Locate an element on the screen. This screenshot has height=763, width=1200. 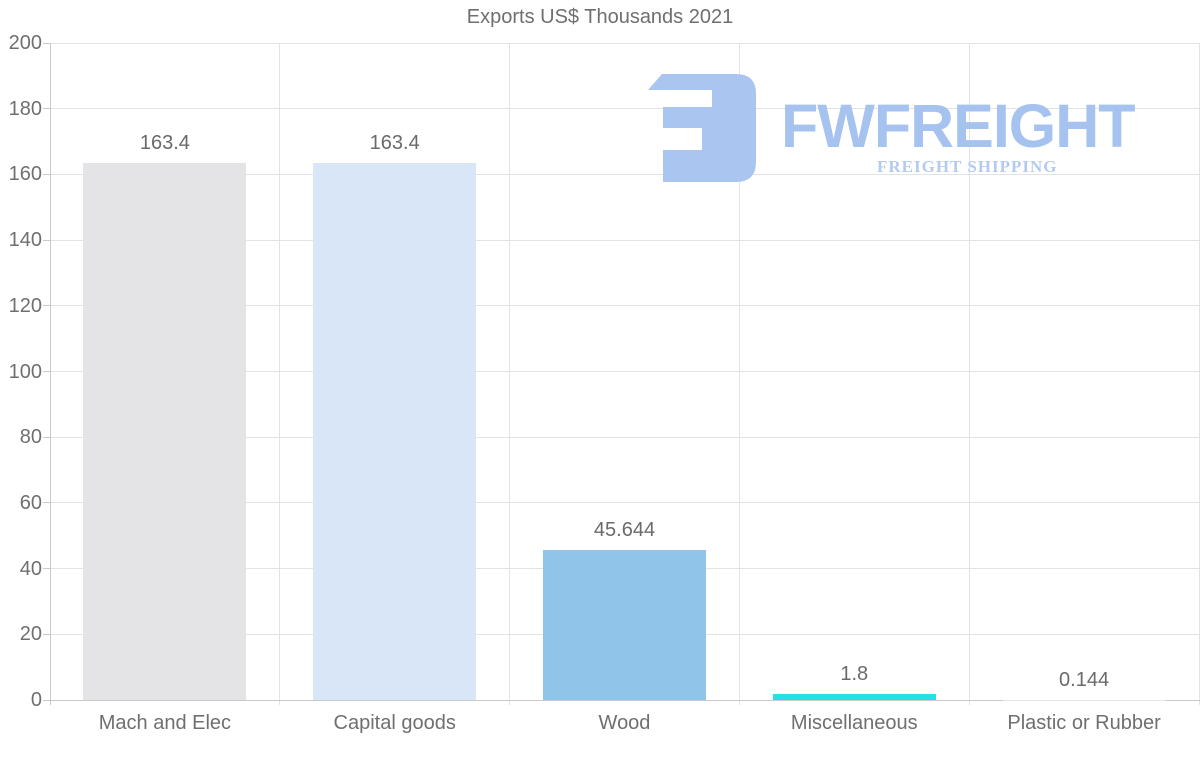
bar-capital-goods is located at coordinates (395, 431).